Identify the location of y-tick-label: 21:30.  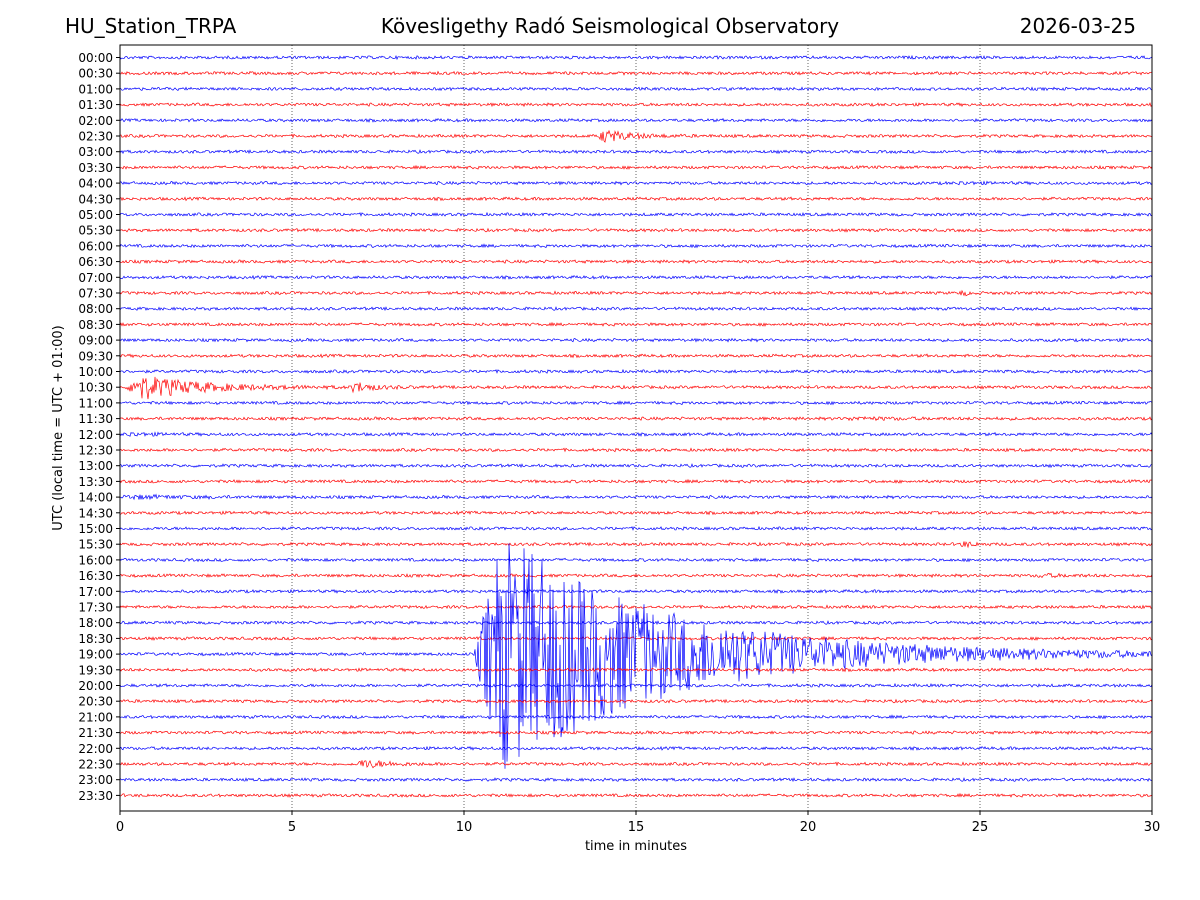
(95, 733).